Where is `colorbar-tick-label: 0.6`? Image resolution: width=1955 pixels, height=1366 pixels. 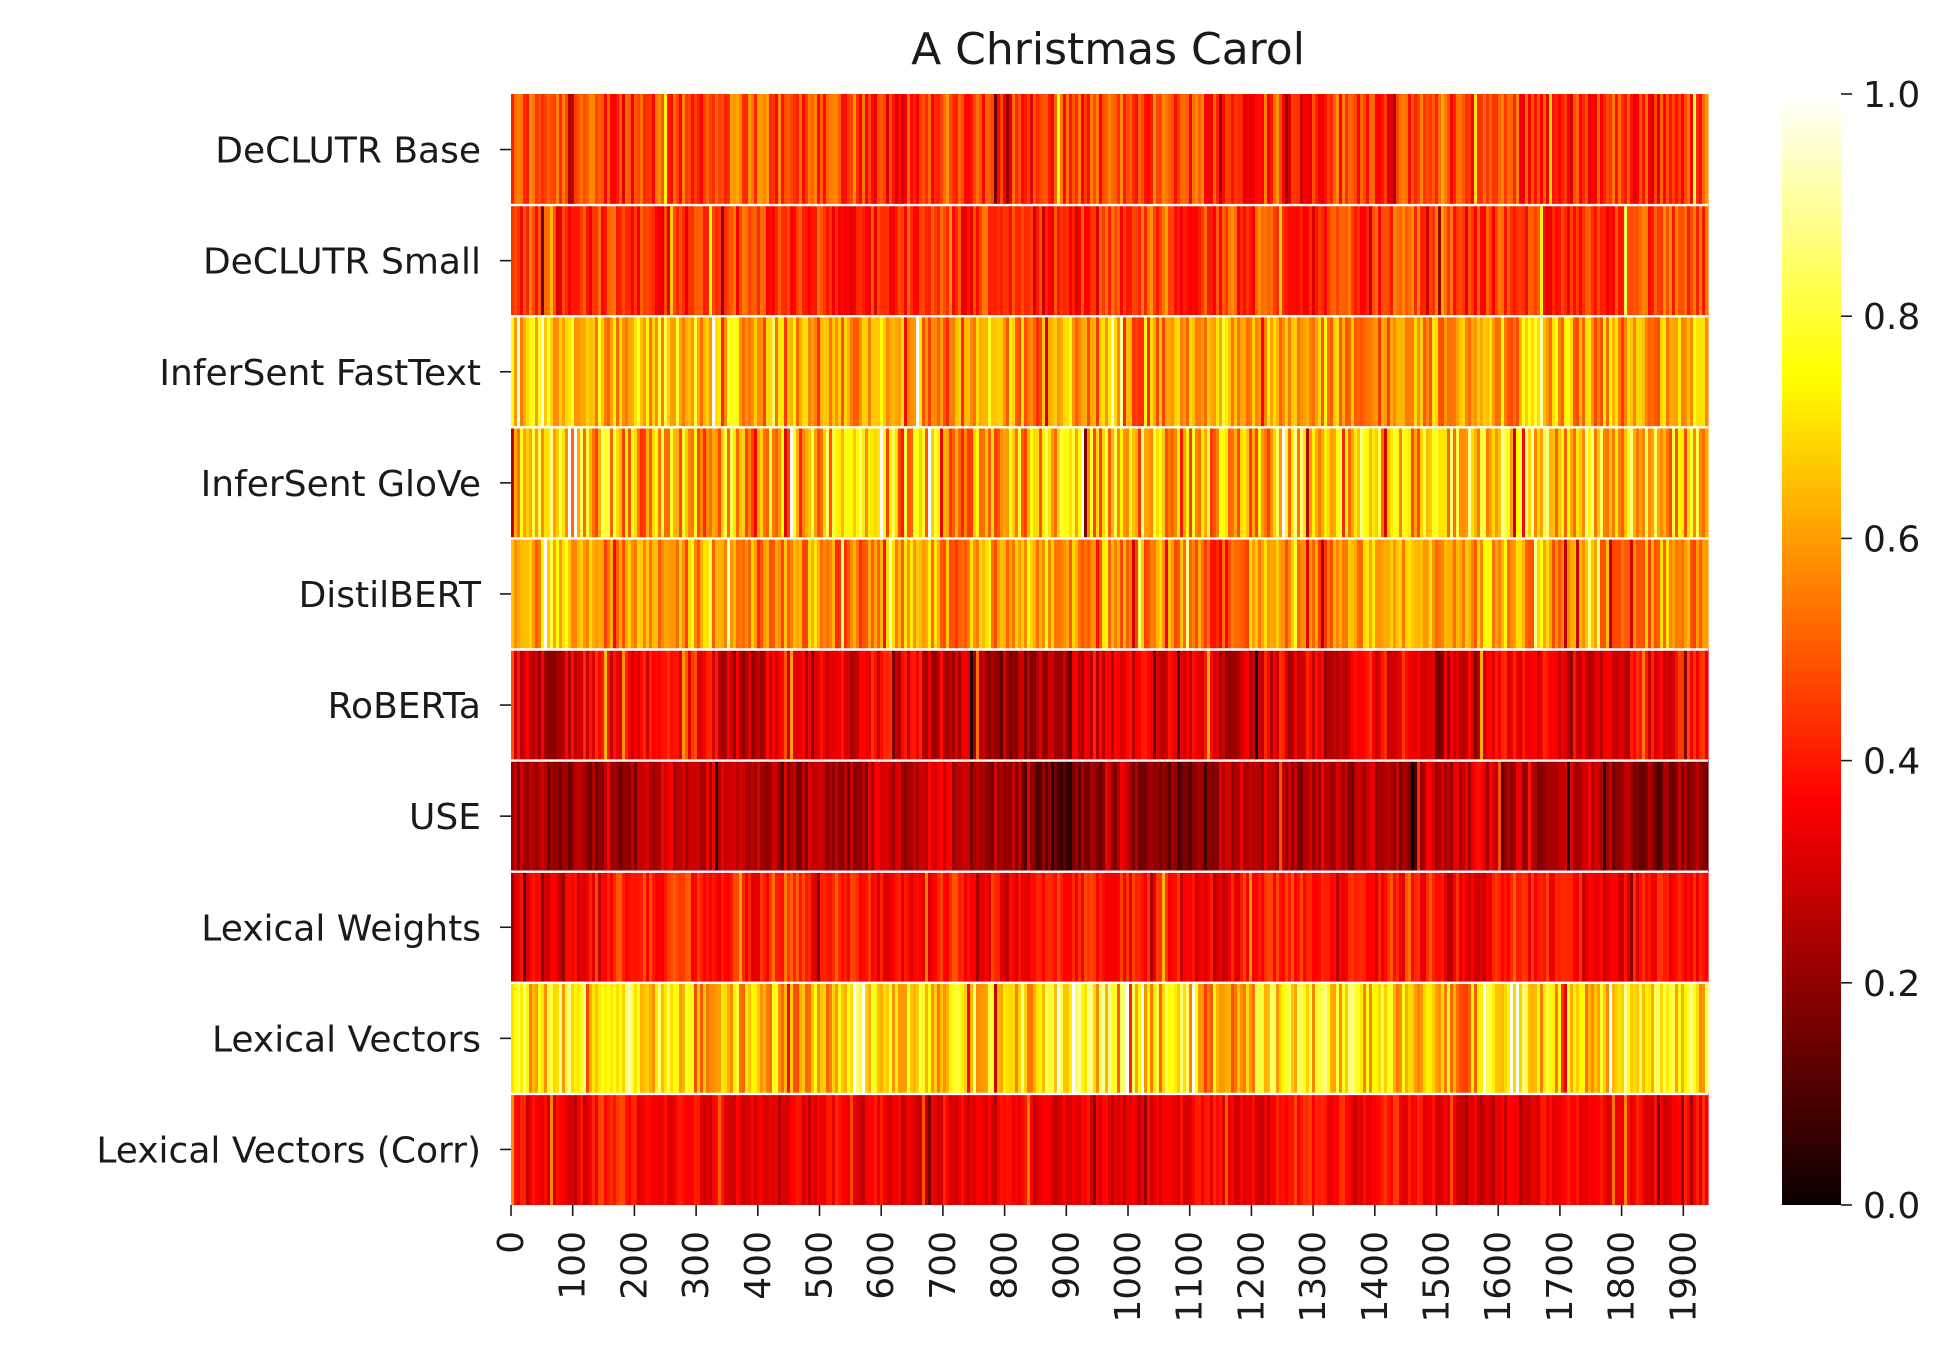
colorbar-tick-label: 0.6 is located at coordinates (1891, 539).